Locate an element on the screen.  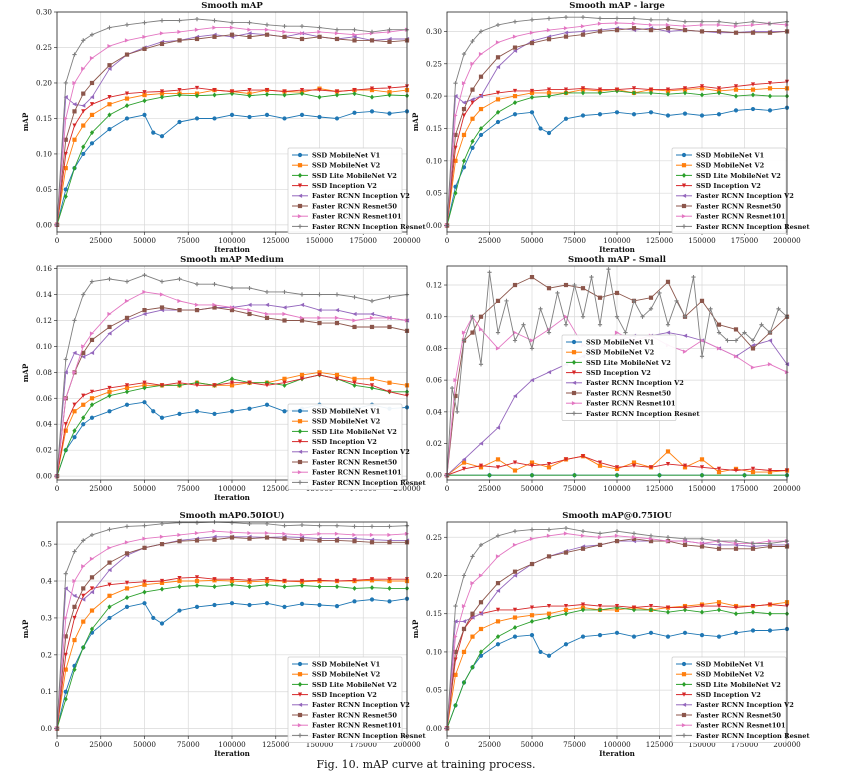
y-tick-label: 0.2 is located at coordinates (46, 654).